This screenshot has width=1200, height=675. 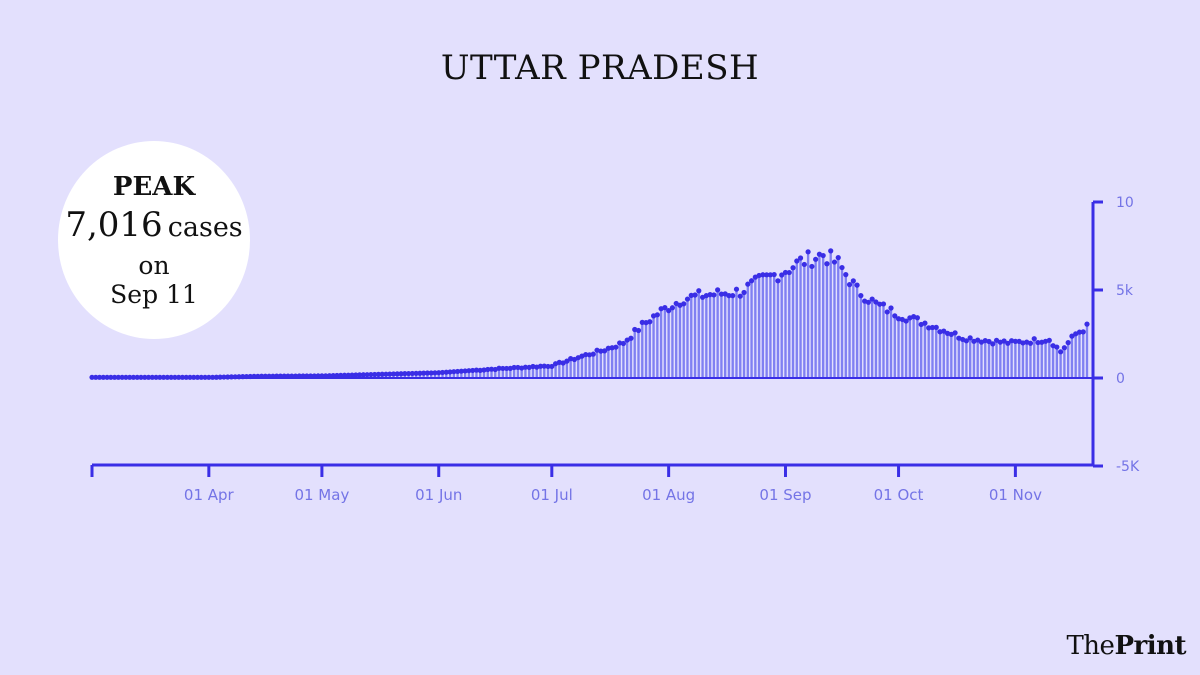 I want to click on y-tick-label: 0, so click(x=1120, y=379).